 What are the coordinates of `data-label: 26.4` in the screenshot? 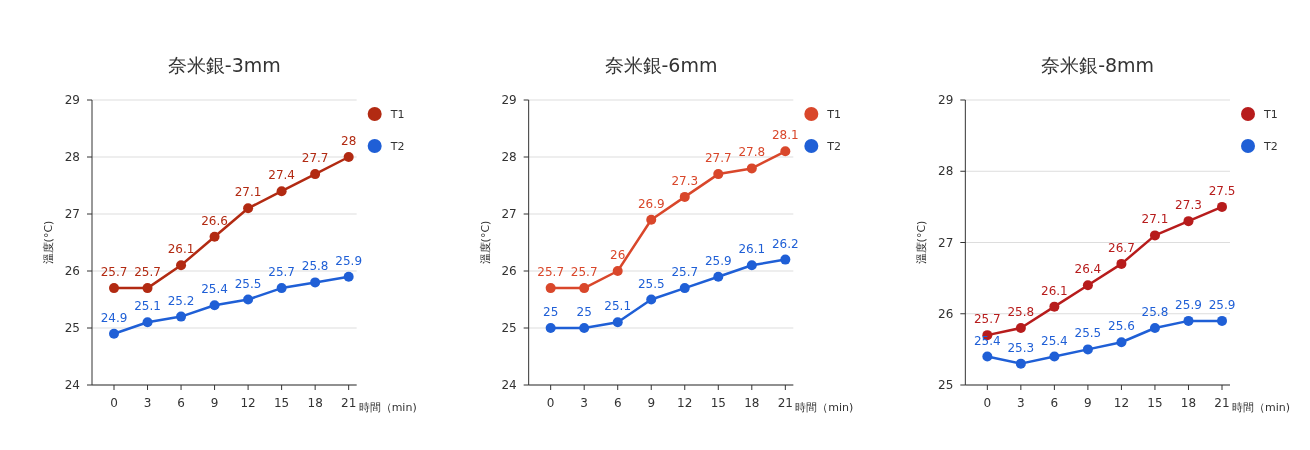 It's located at (1088, 269).